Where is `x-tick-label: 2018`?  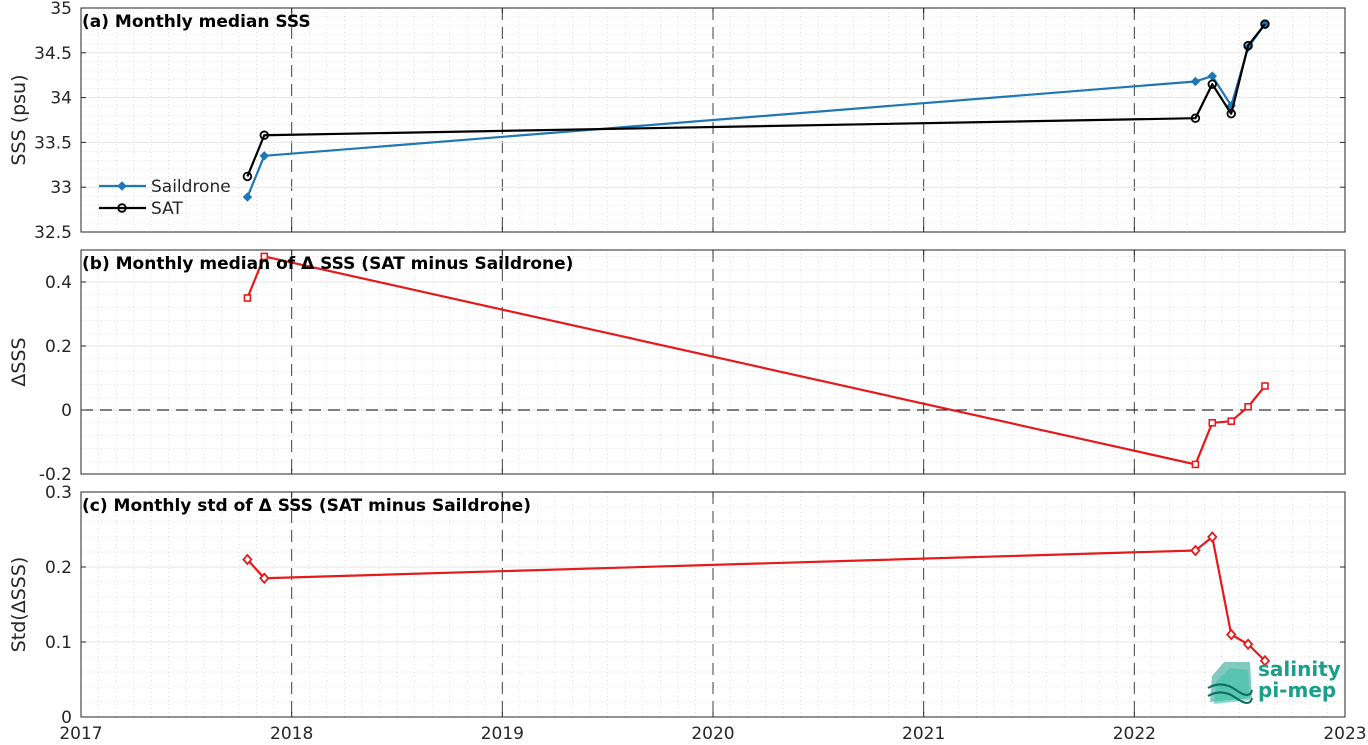 x-tick-label: 2018 is located at coordinates (291, 734).